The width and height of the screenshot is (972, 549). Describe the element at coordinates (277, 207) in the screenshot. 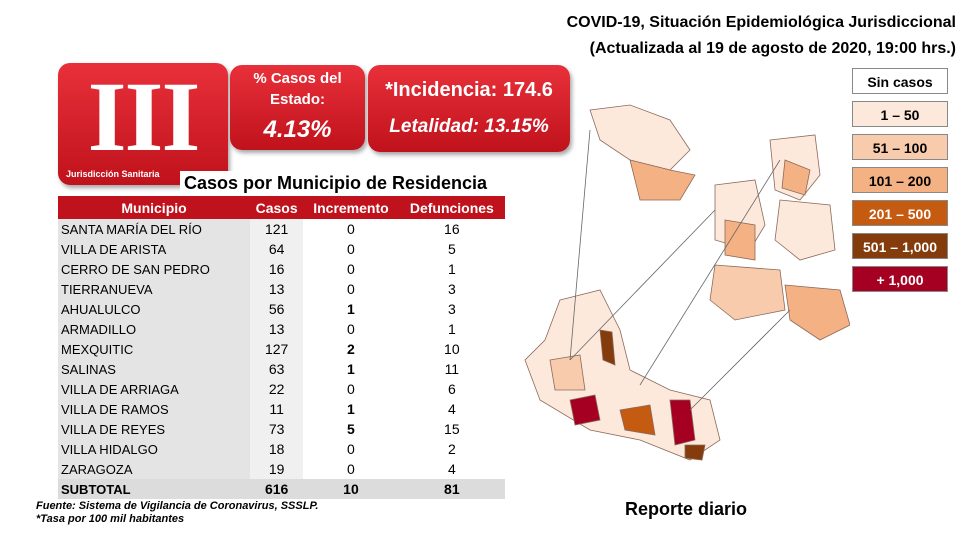

I see `column-header: Casos` at that location.